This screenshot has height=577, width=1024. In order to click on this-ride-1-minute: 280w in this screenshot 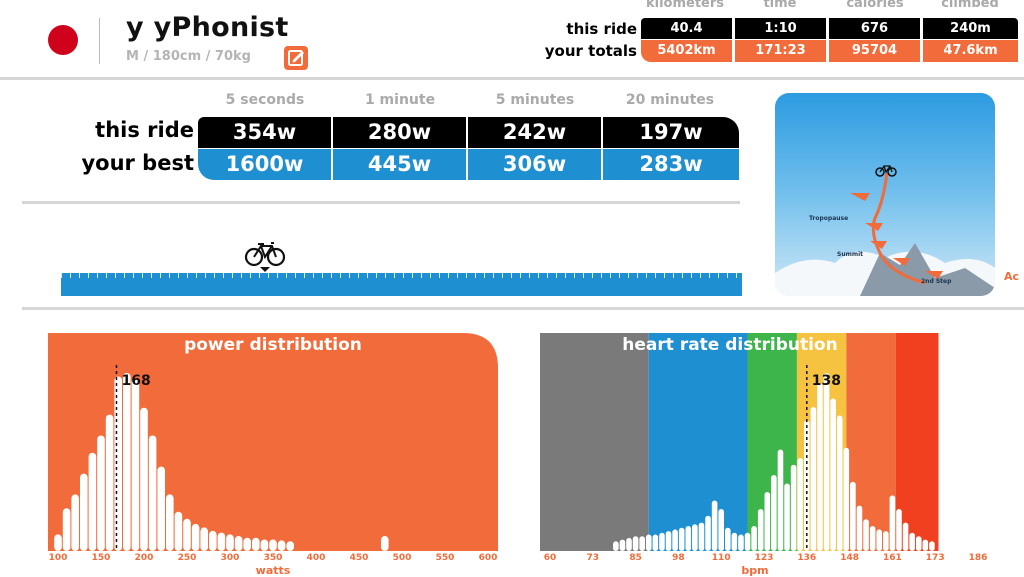, I will do `click(399, 132)`.